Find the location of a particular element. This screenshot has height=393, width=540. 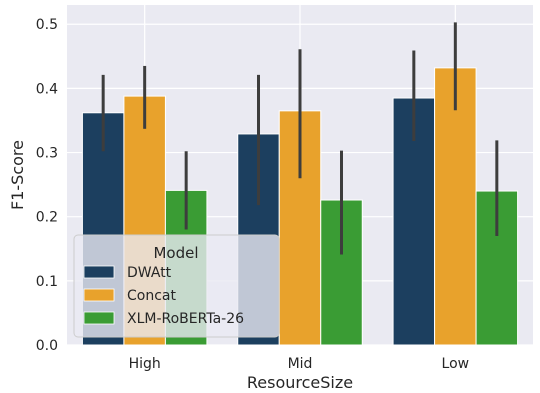

legend-label: XLM-RoBERTa-26 is located at coordinates (185, 319).